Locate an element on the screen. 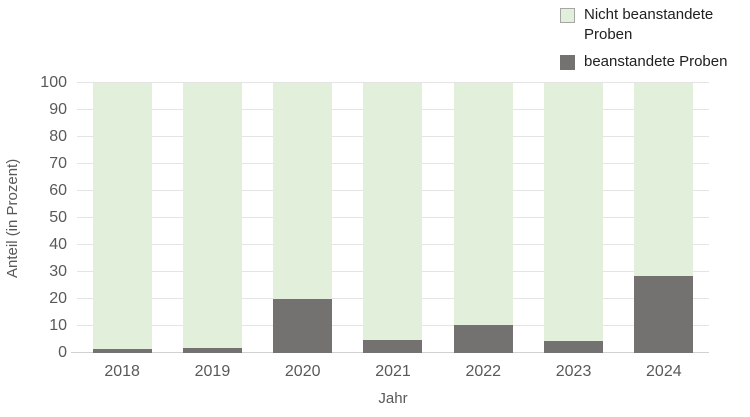  bar-2022 is located at coordinates (483, 218).